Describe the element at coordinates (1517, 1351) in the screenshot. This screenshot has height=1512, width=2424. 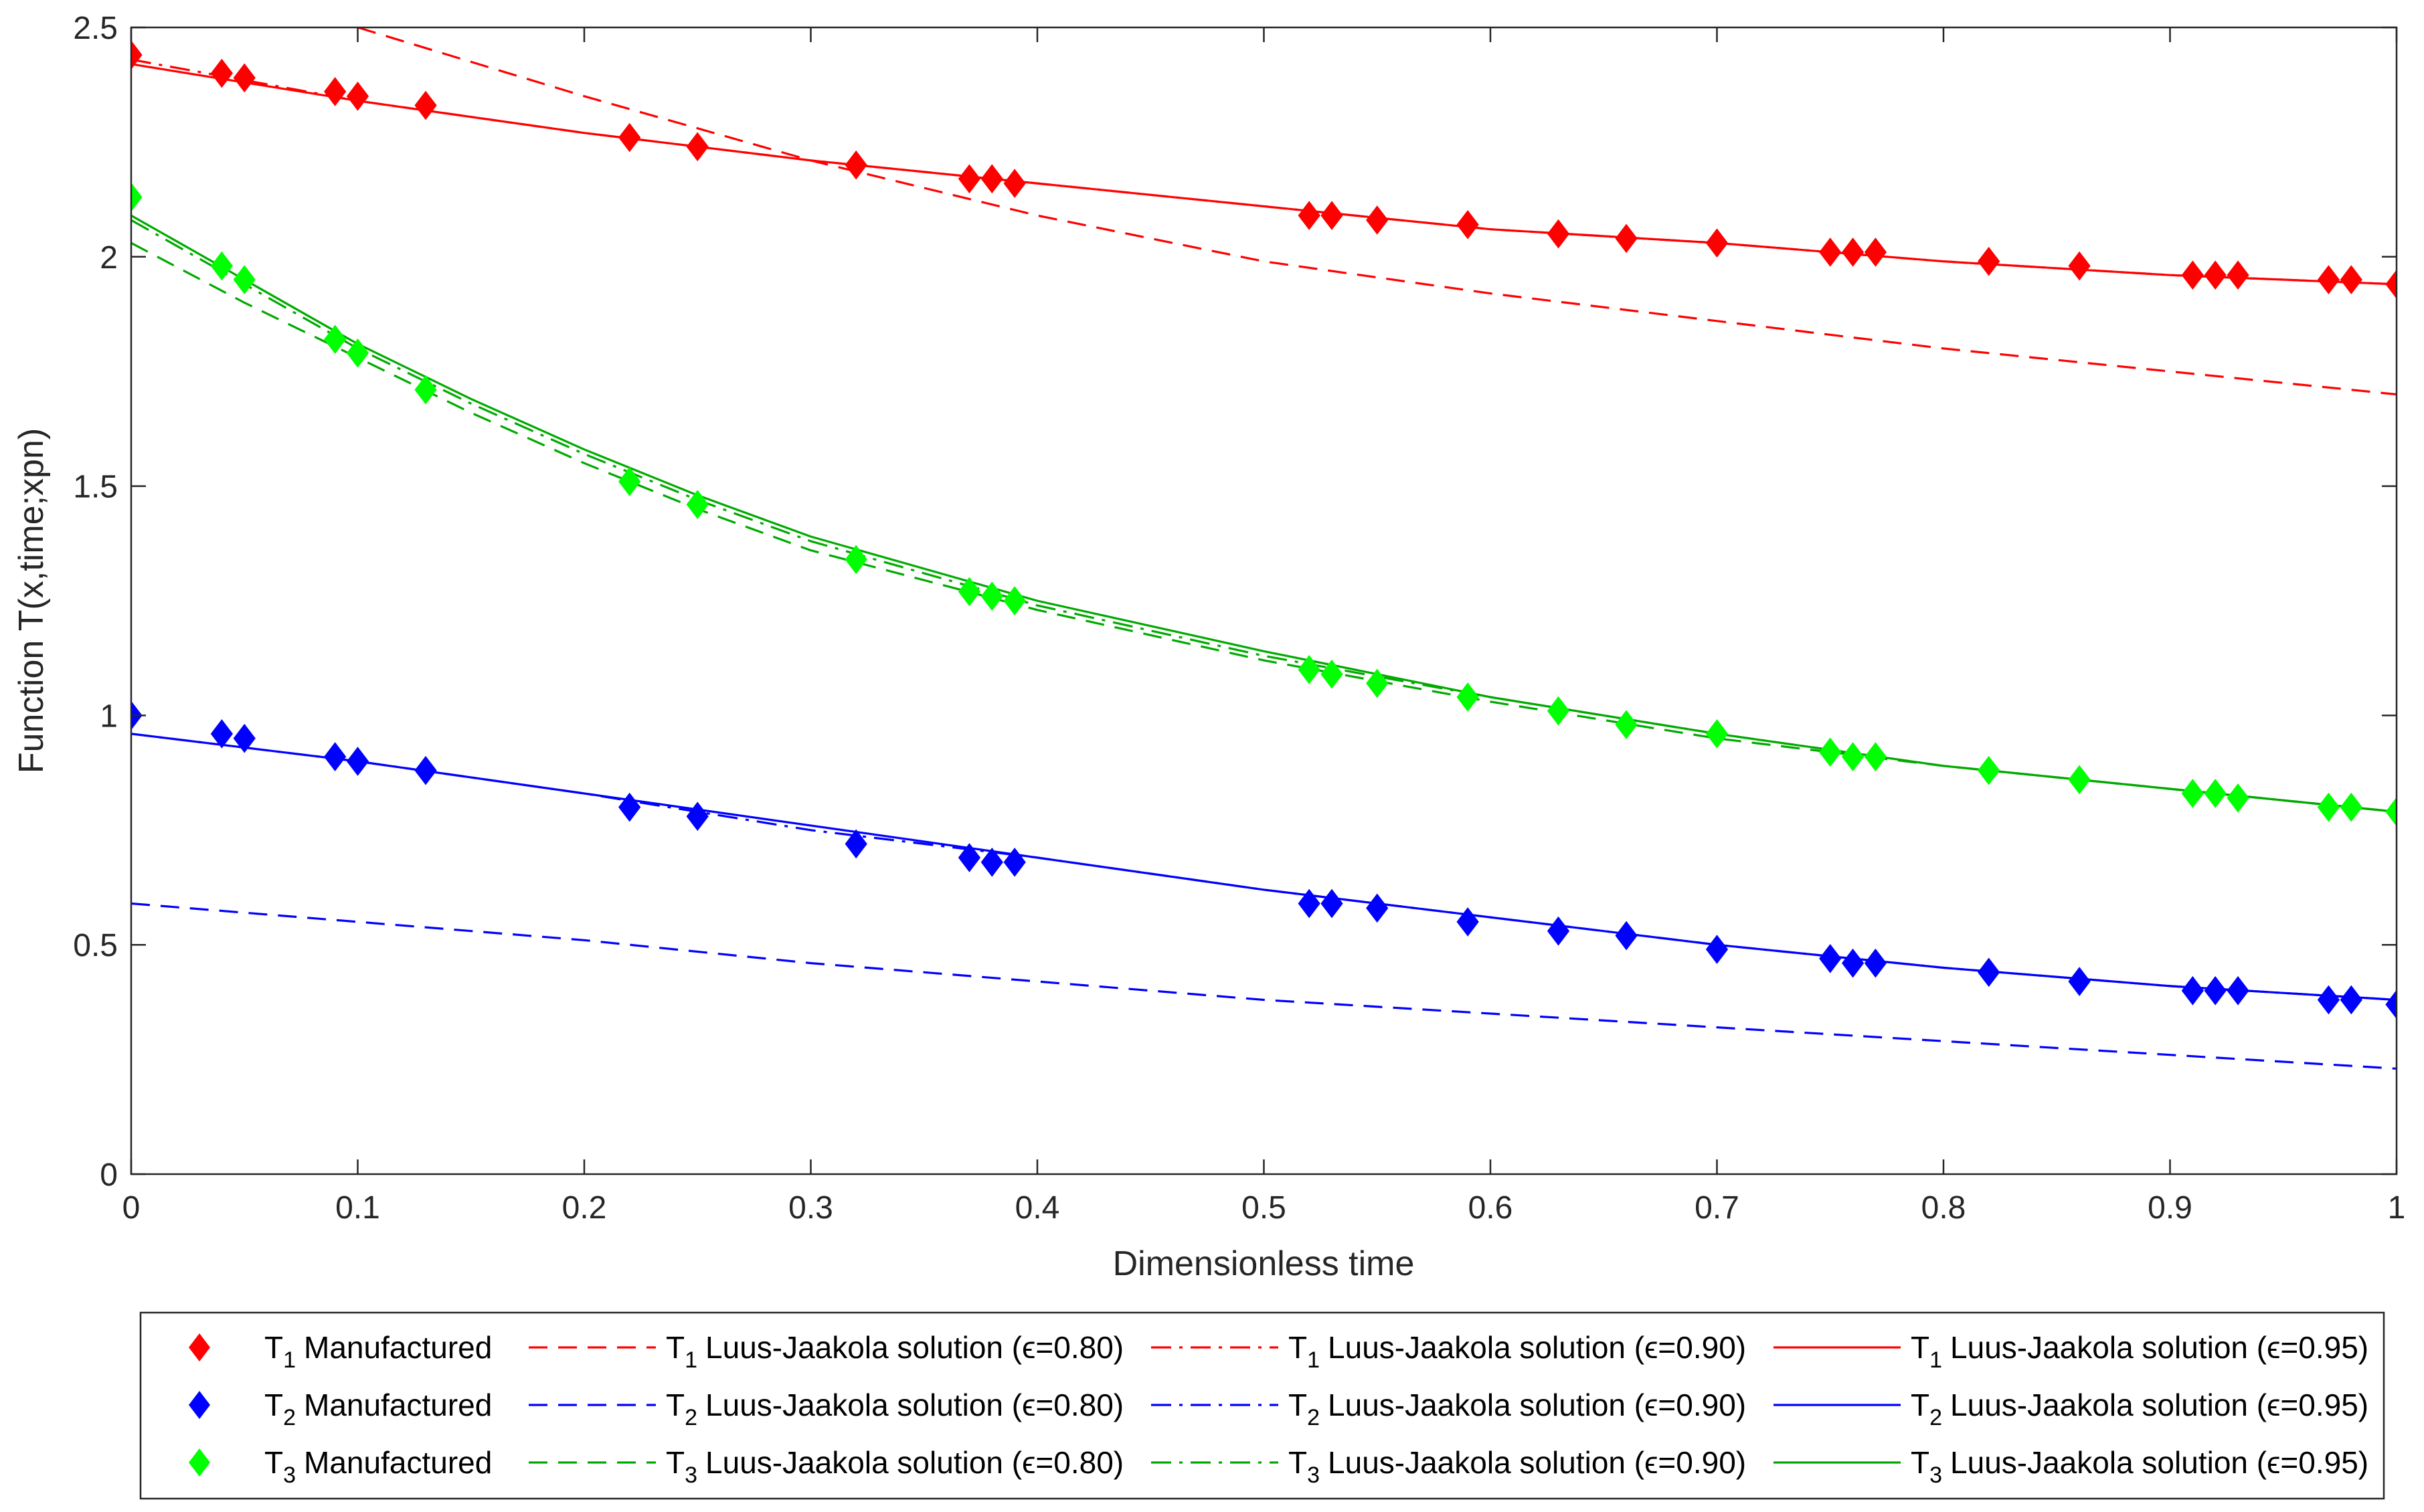
I see `legend-label: T1 Luus-Jaakola solution (ϵ=0.90)` at that location.